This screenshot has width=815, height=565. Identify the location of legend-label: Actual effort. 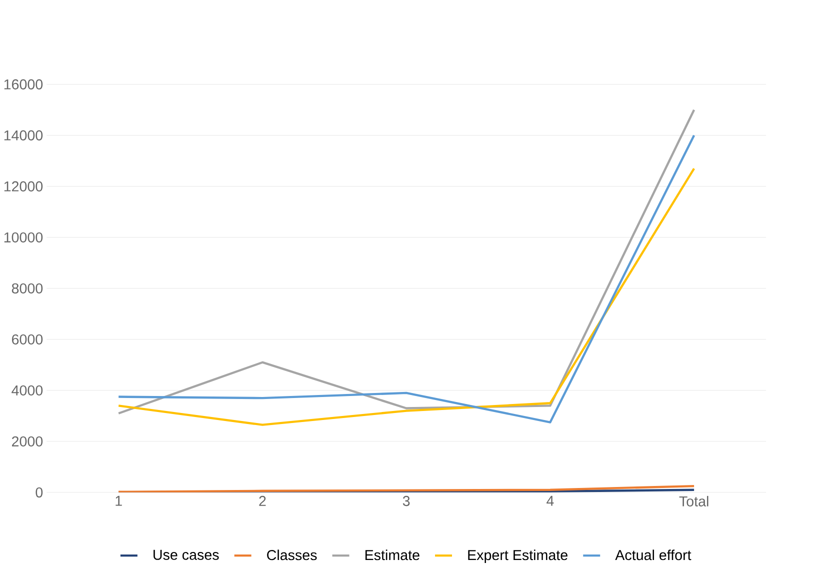
(653, 554).